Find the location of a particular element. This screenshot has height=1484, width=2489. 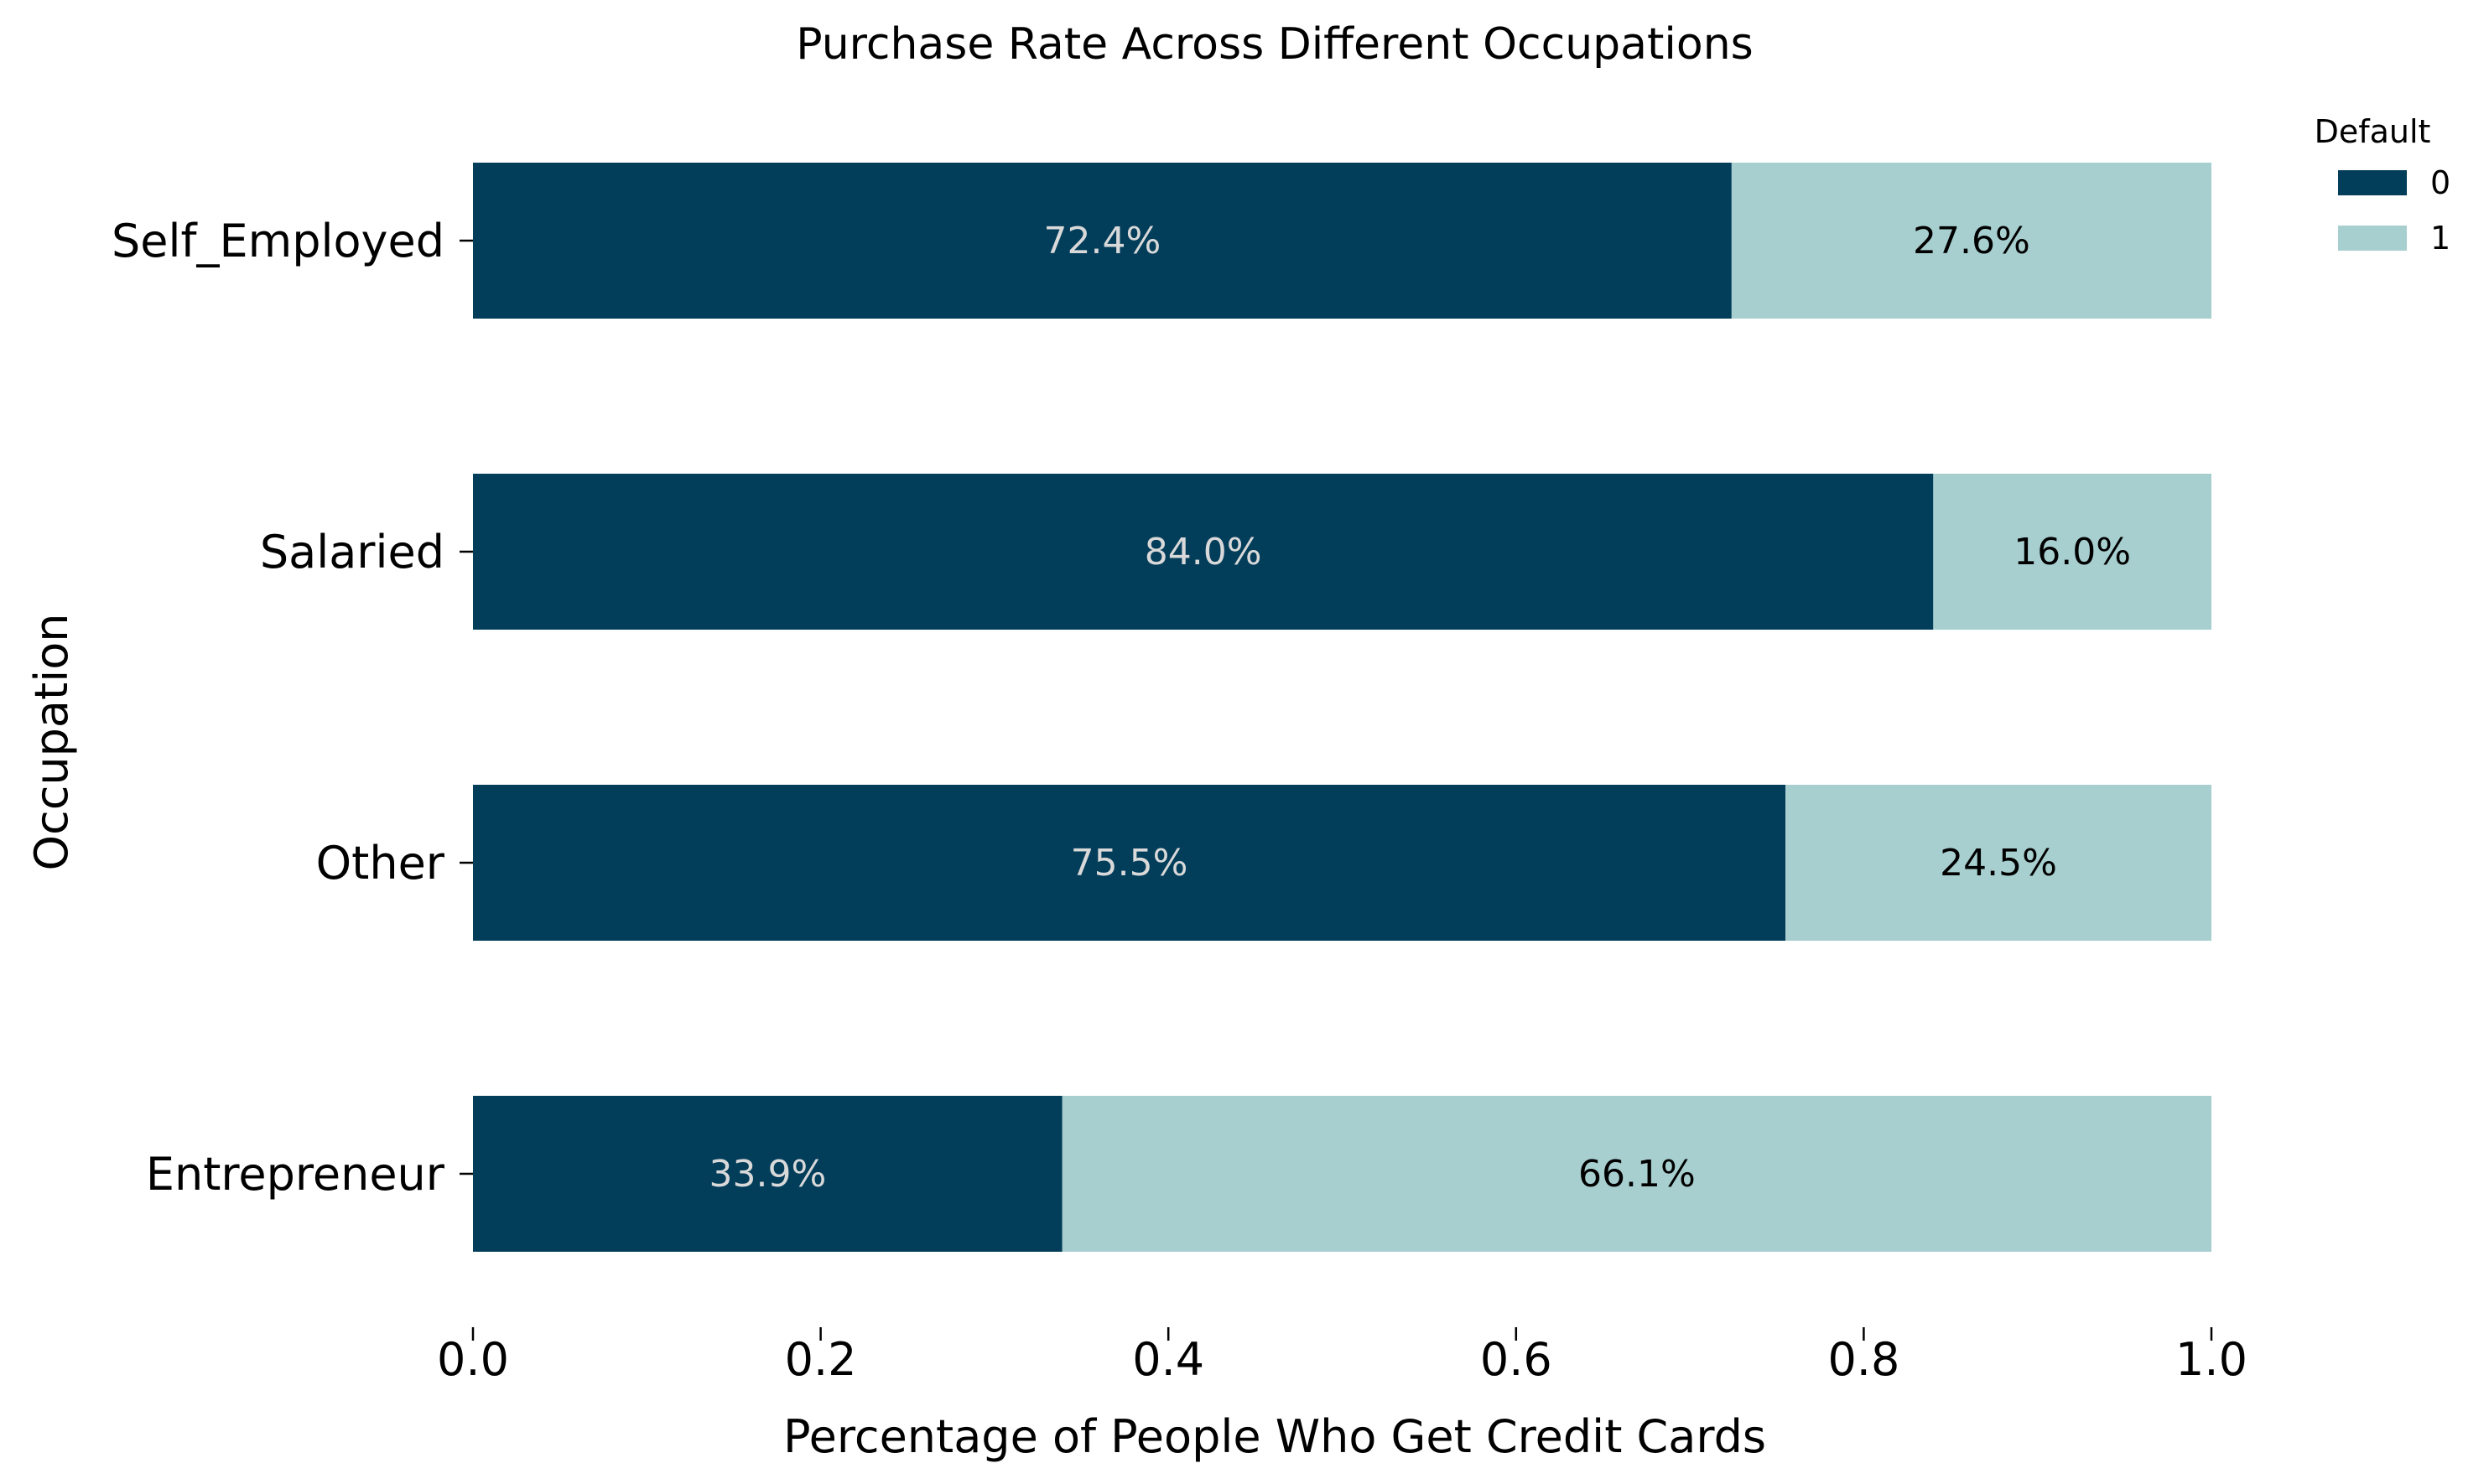

y-axis: Entrepreneur Other Salaried Self_Employed is located at coordinates (292, 708).